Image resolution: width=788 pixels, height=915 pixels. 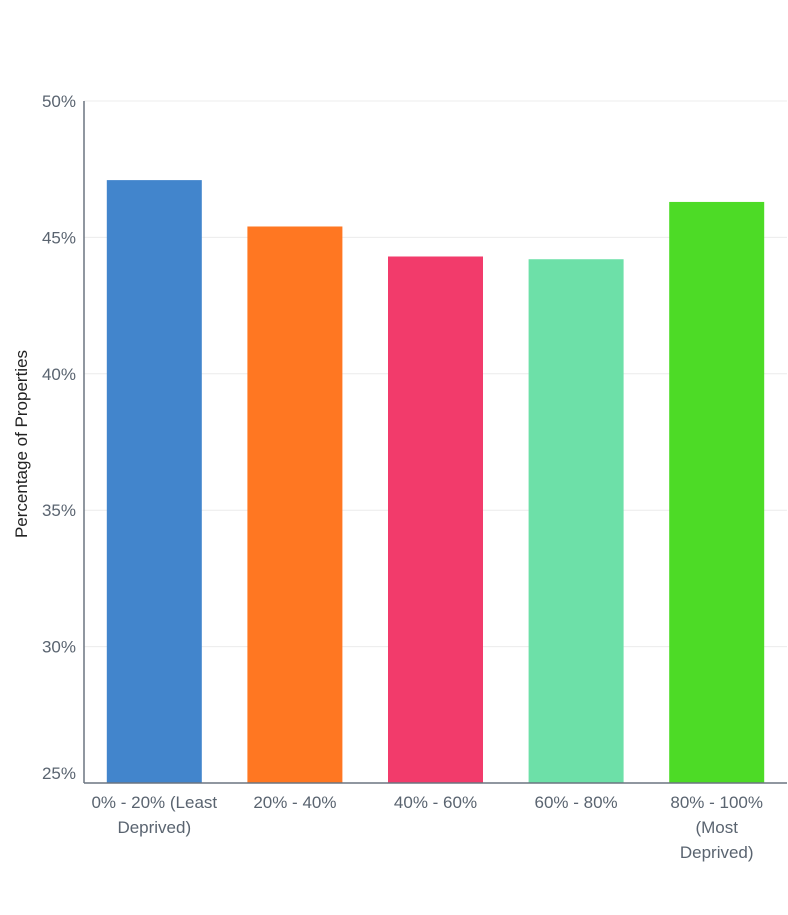 I want to click on x-tick-label: 80% - 100% (Most Deprived), so click(x=716, y=827).